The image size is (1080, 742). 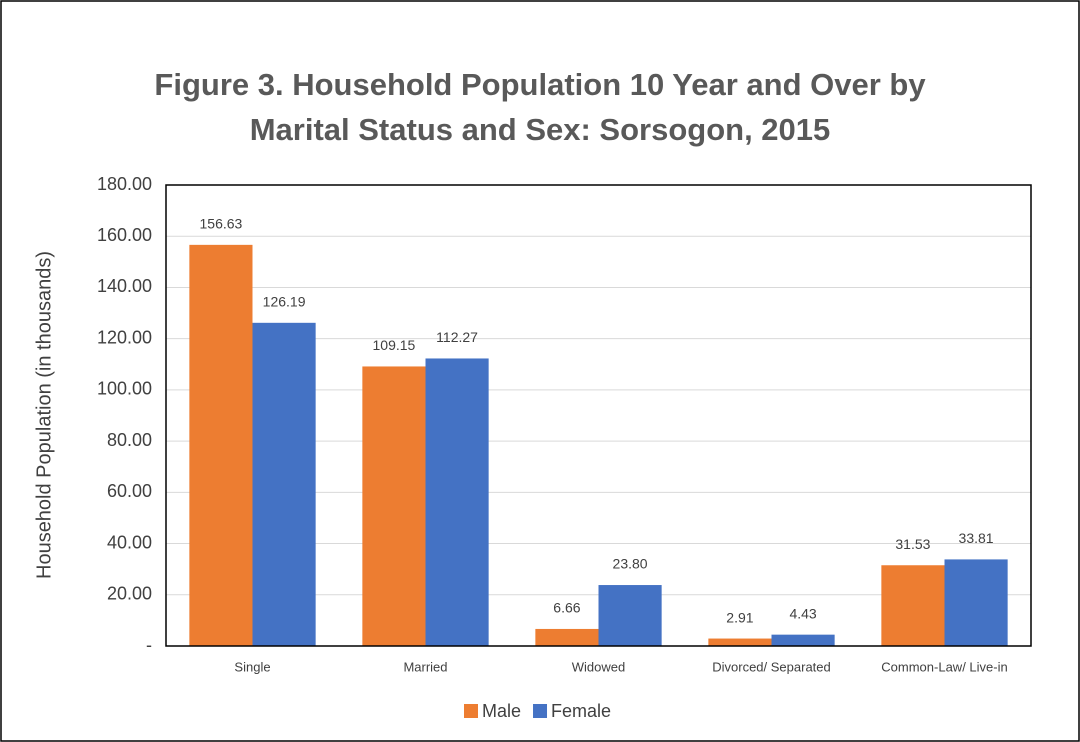 I want to click on y-tick-label: 80.00, so click(x=129, y=440).